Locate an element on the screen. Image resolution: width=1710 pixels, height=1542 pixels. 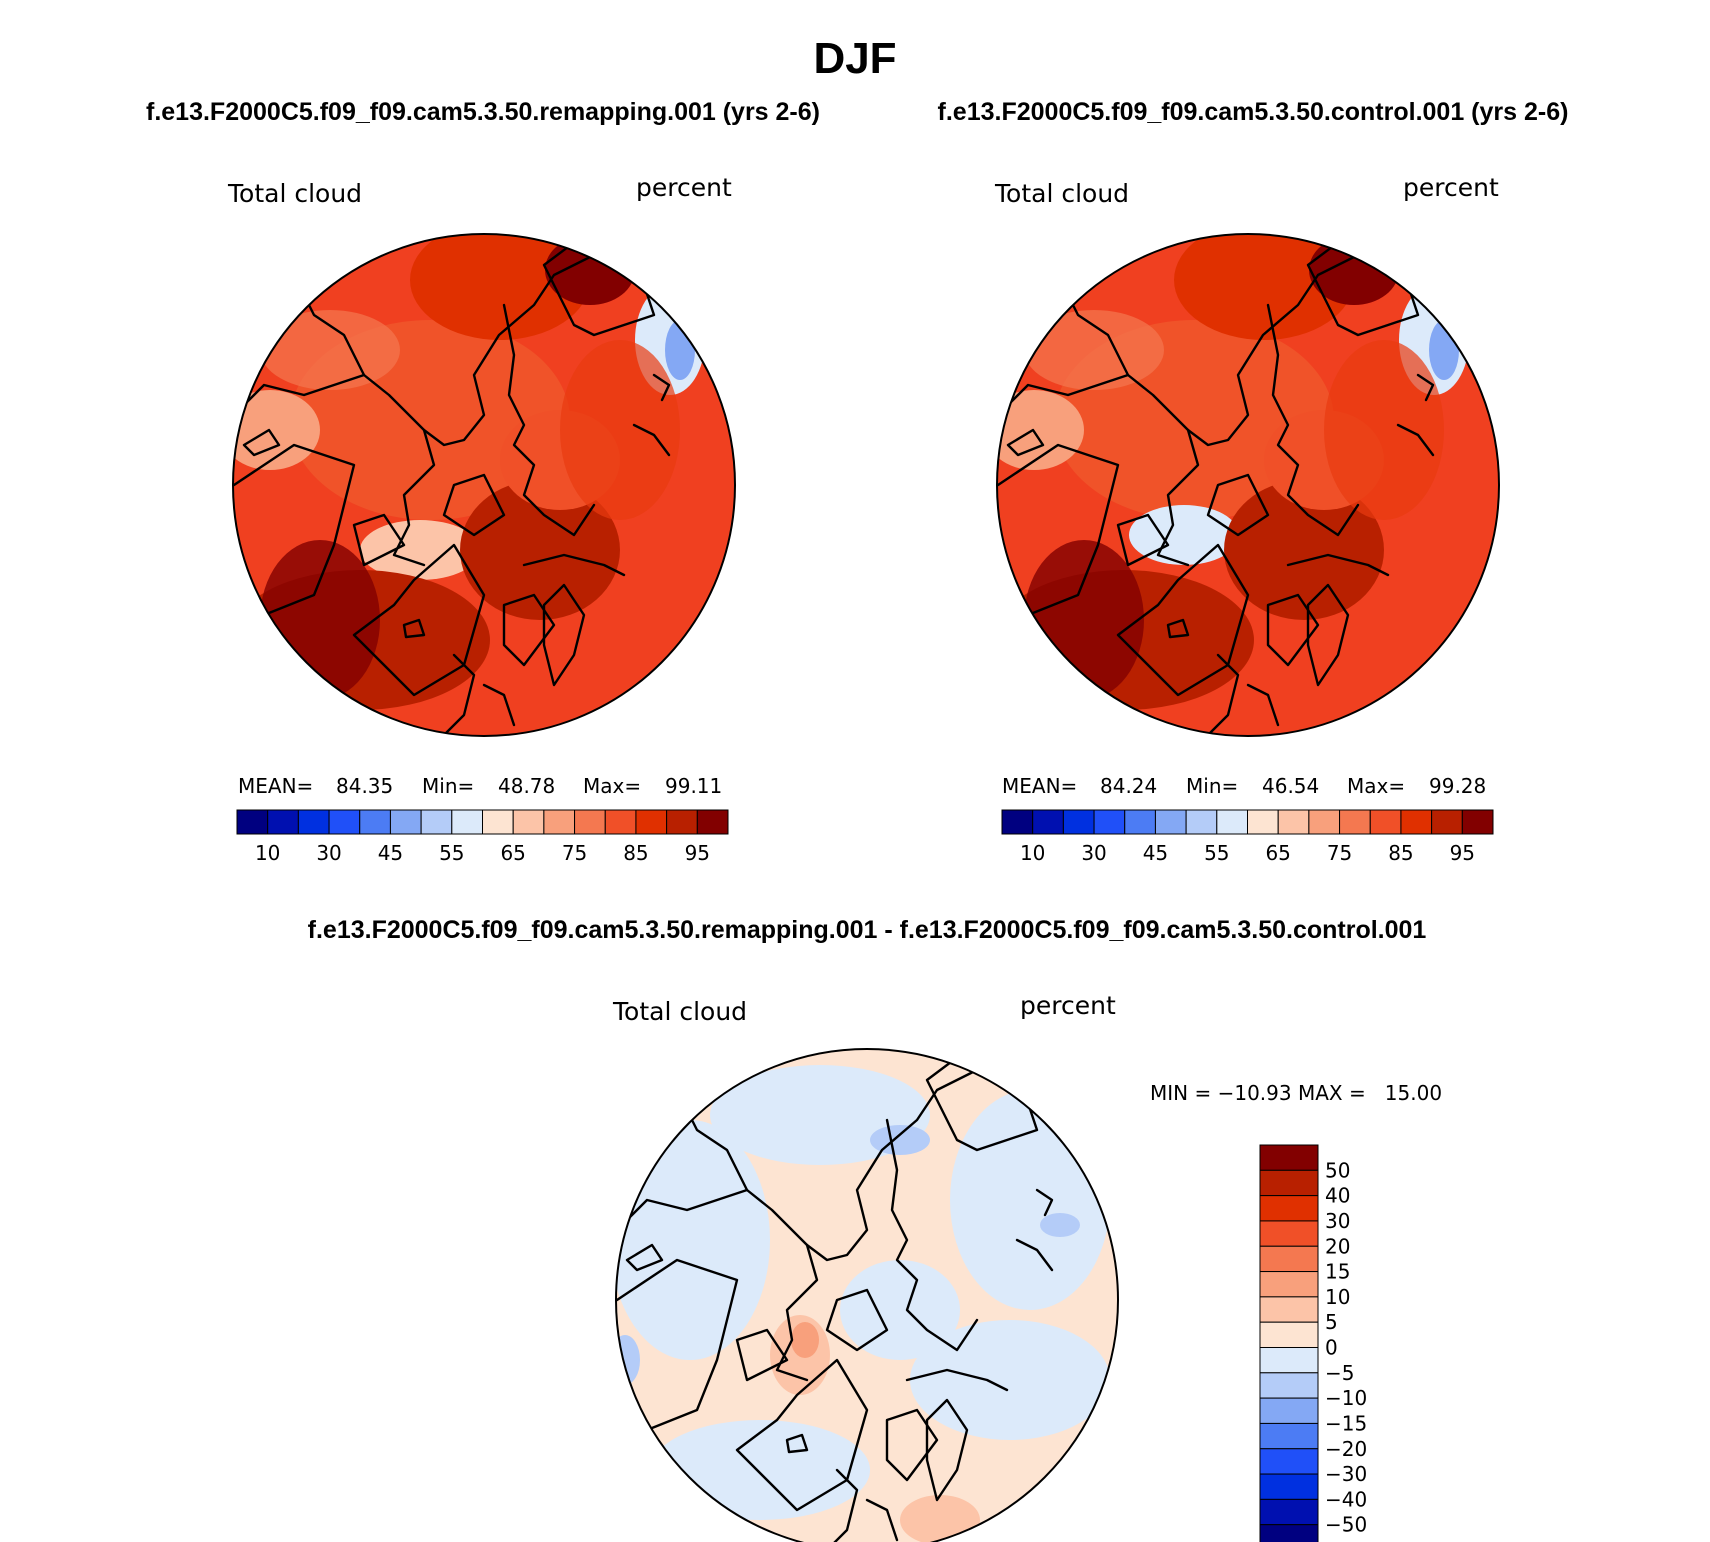
colorbar-tick-label: −15 is located at coordinates (1346, 1423).